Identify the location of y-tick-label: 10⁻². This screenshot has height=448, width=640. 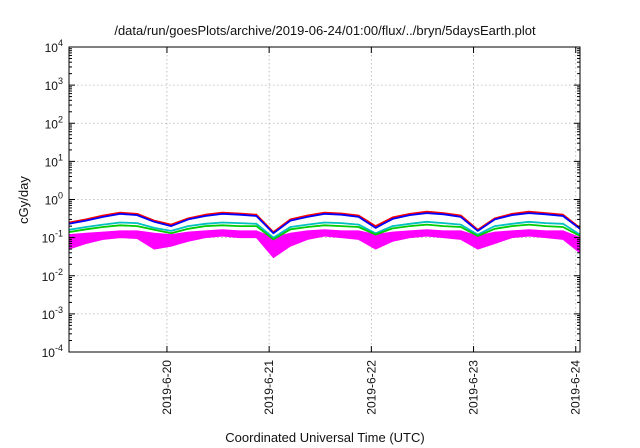
(52, 275).